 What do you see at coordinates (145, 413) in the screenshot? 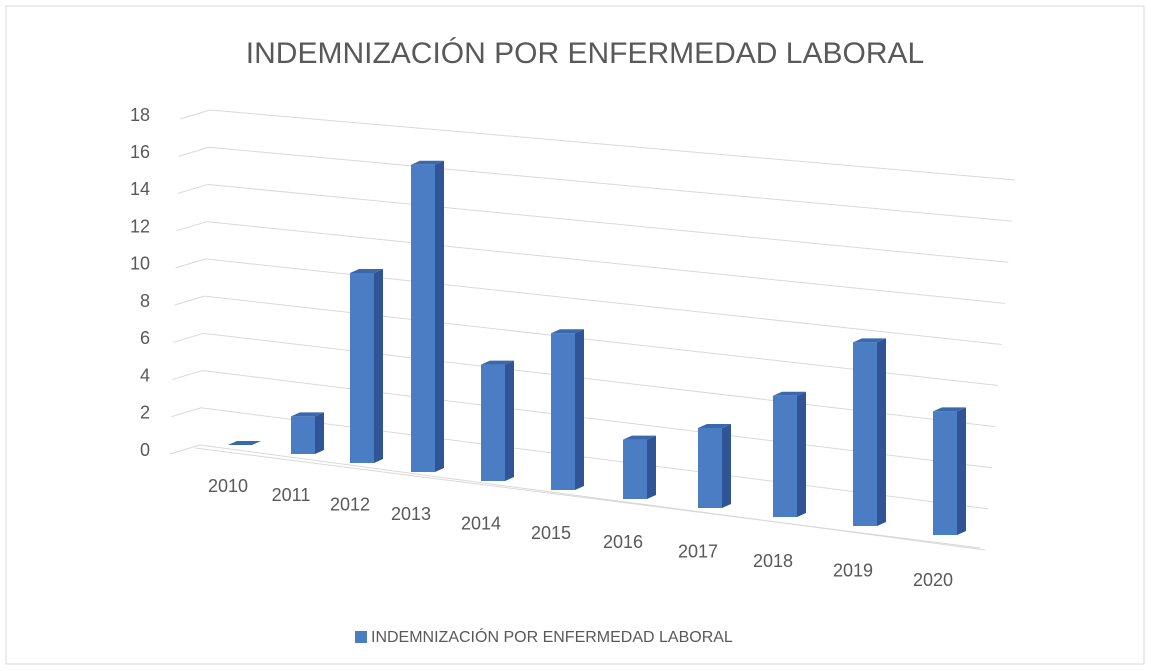
I see `y-tick-label: 2` at bounding box center [145, 413].